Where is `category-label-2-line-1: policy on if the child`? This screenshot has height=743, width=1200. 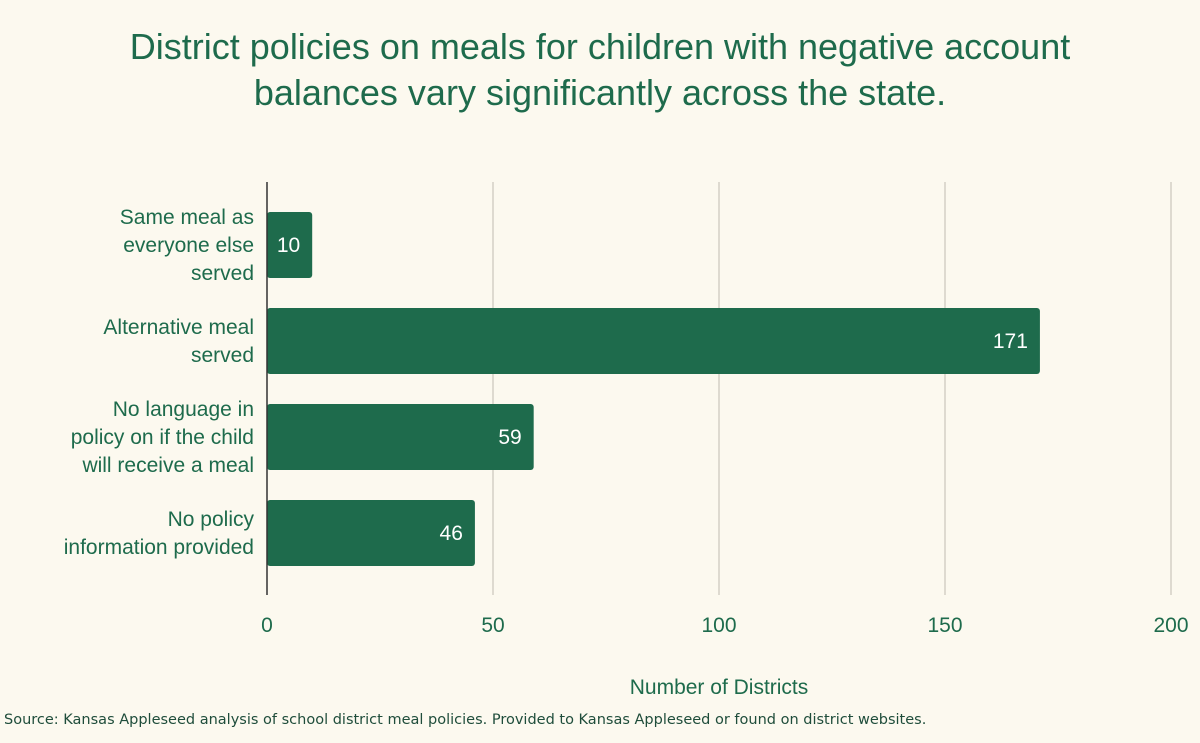
category-label-2-line-1: policy on if the child is located at coordinates (162, 437).